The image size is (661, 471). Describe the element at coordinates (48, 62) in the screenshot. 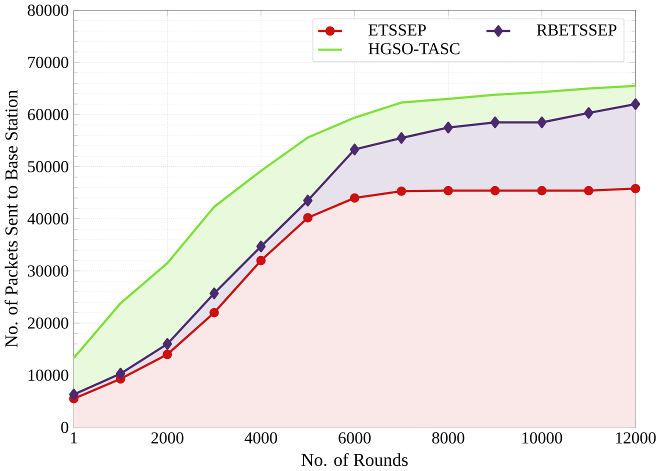

I see `y-tick-label: 70000` at that location.